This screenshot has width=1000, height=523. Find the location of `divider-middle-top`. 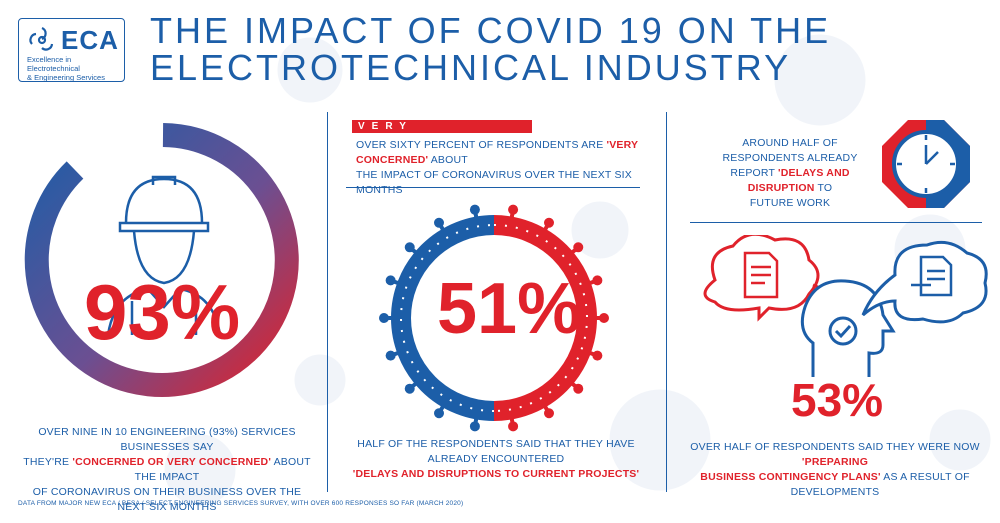

divider-middle-top is located at coordinates (493, 187).